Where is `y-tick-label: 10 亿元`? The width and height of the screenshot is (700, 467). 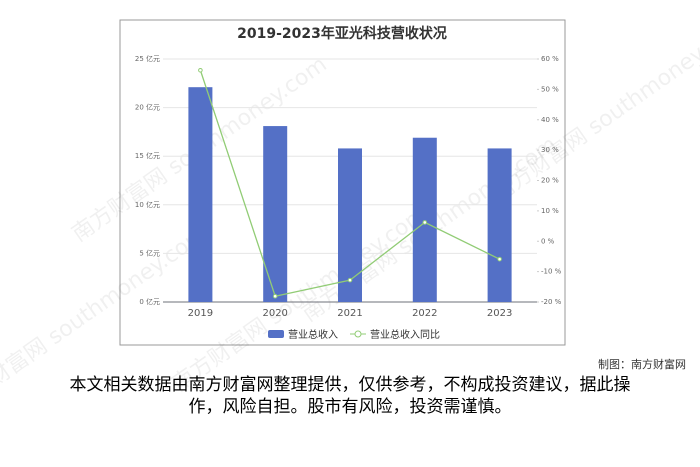 y-tick-label: 10 亿元 is located at coordinates (147, 204).